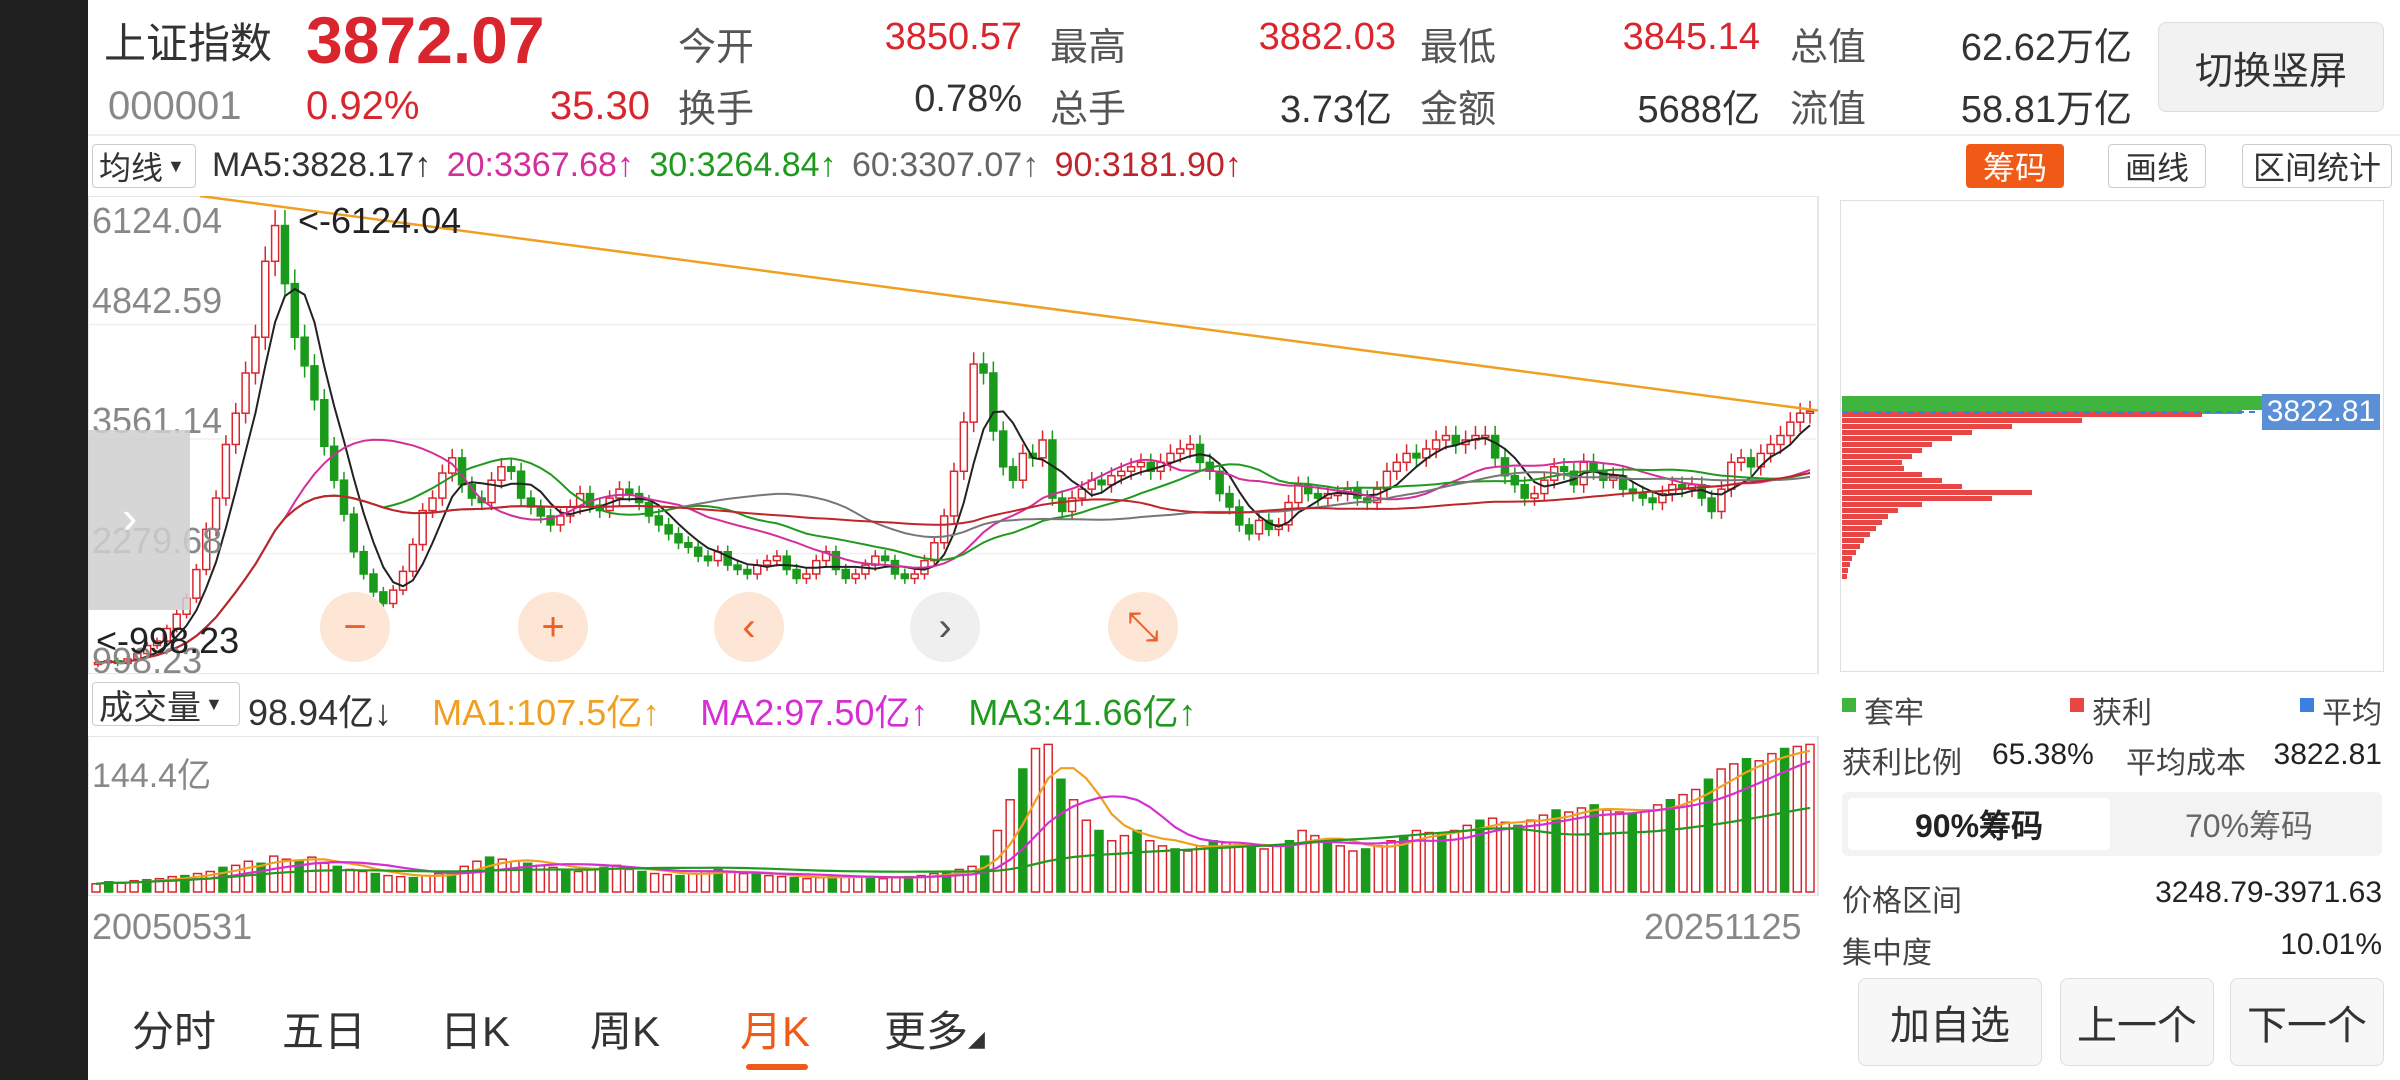 Image resolution: width=2400 pixels, height=1080 pixels. Describe the element at coordinates (945, 627) in the screenshot. I see `pan-right-button: ›` at that location.